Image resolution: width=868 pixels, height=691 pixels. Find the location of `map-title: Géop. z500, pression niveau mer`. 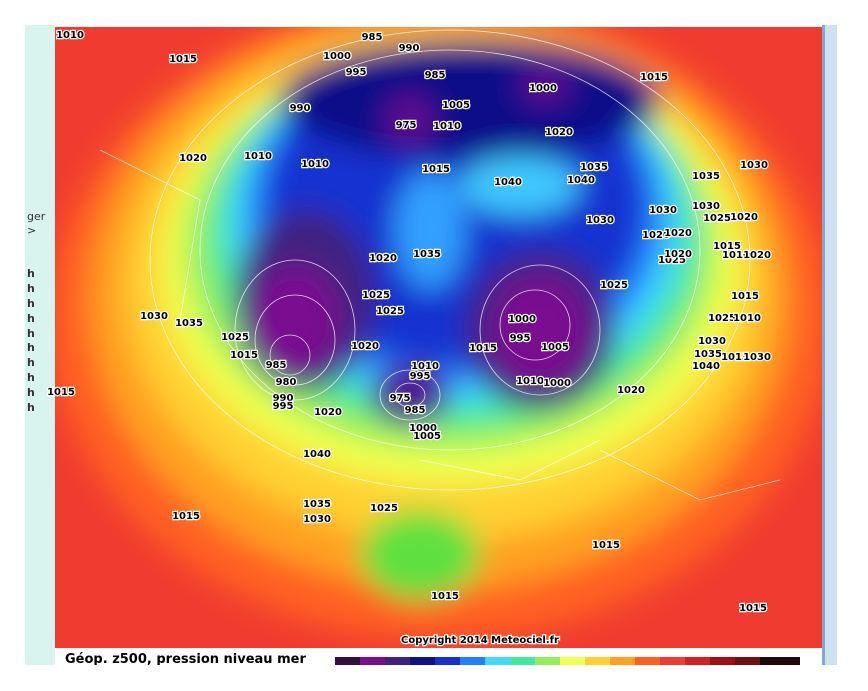

map-title: Géop. z500, pression niveau mer is located at coordinates (185, 658).